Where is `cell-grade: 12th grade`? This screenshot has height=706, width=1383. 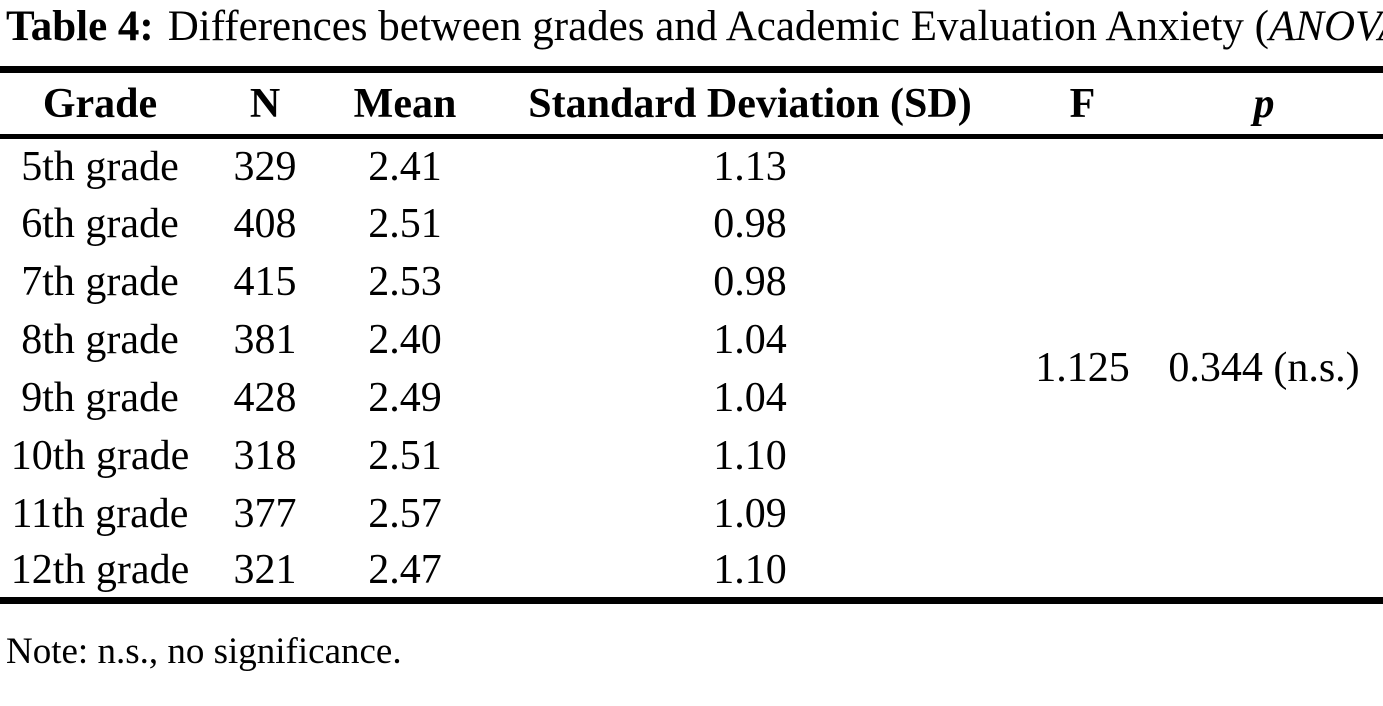
cell-grade: 12th grade is located at coordinates (100, 569).